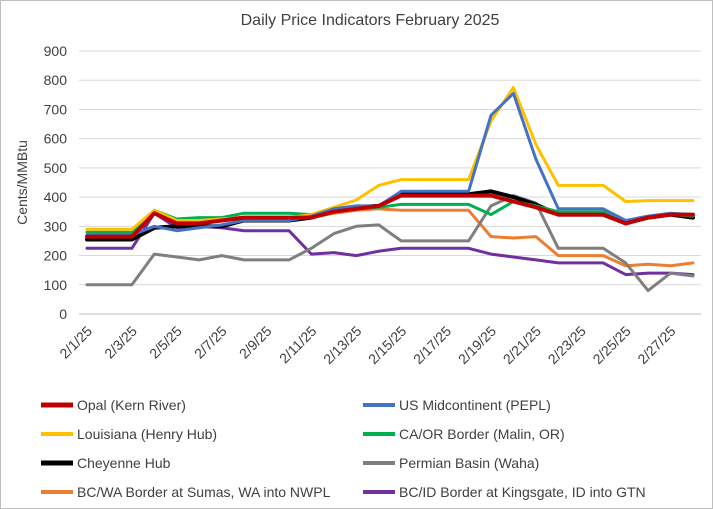  Describe the element at coordinates (469, 463) in the screenshot. I see `legend-label: Permian Basin (Waha)` at that location.